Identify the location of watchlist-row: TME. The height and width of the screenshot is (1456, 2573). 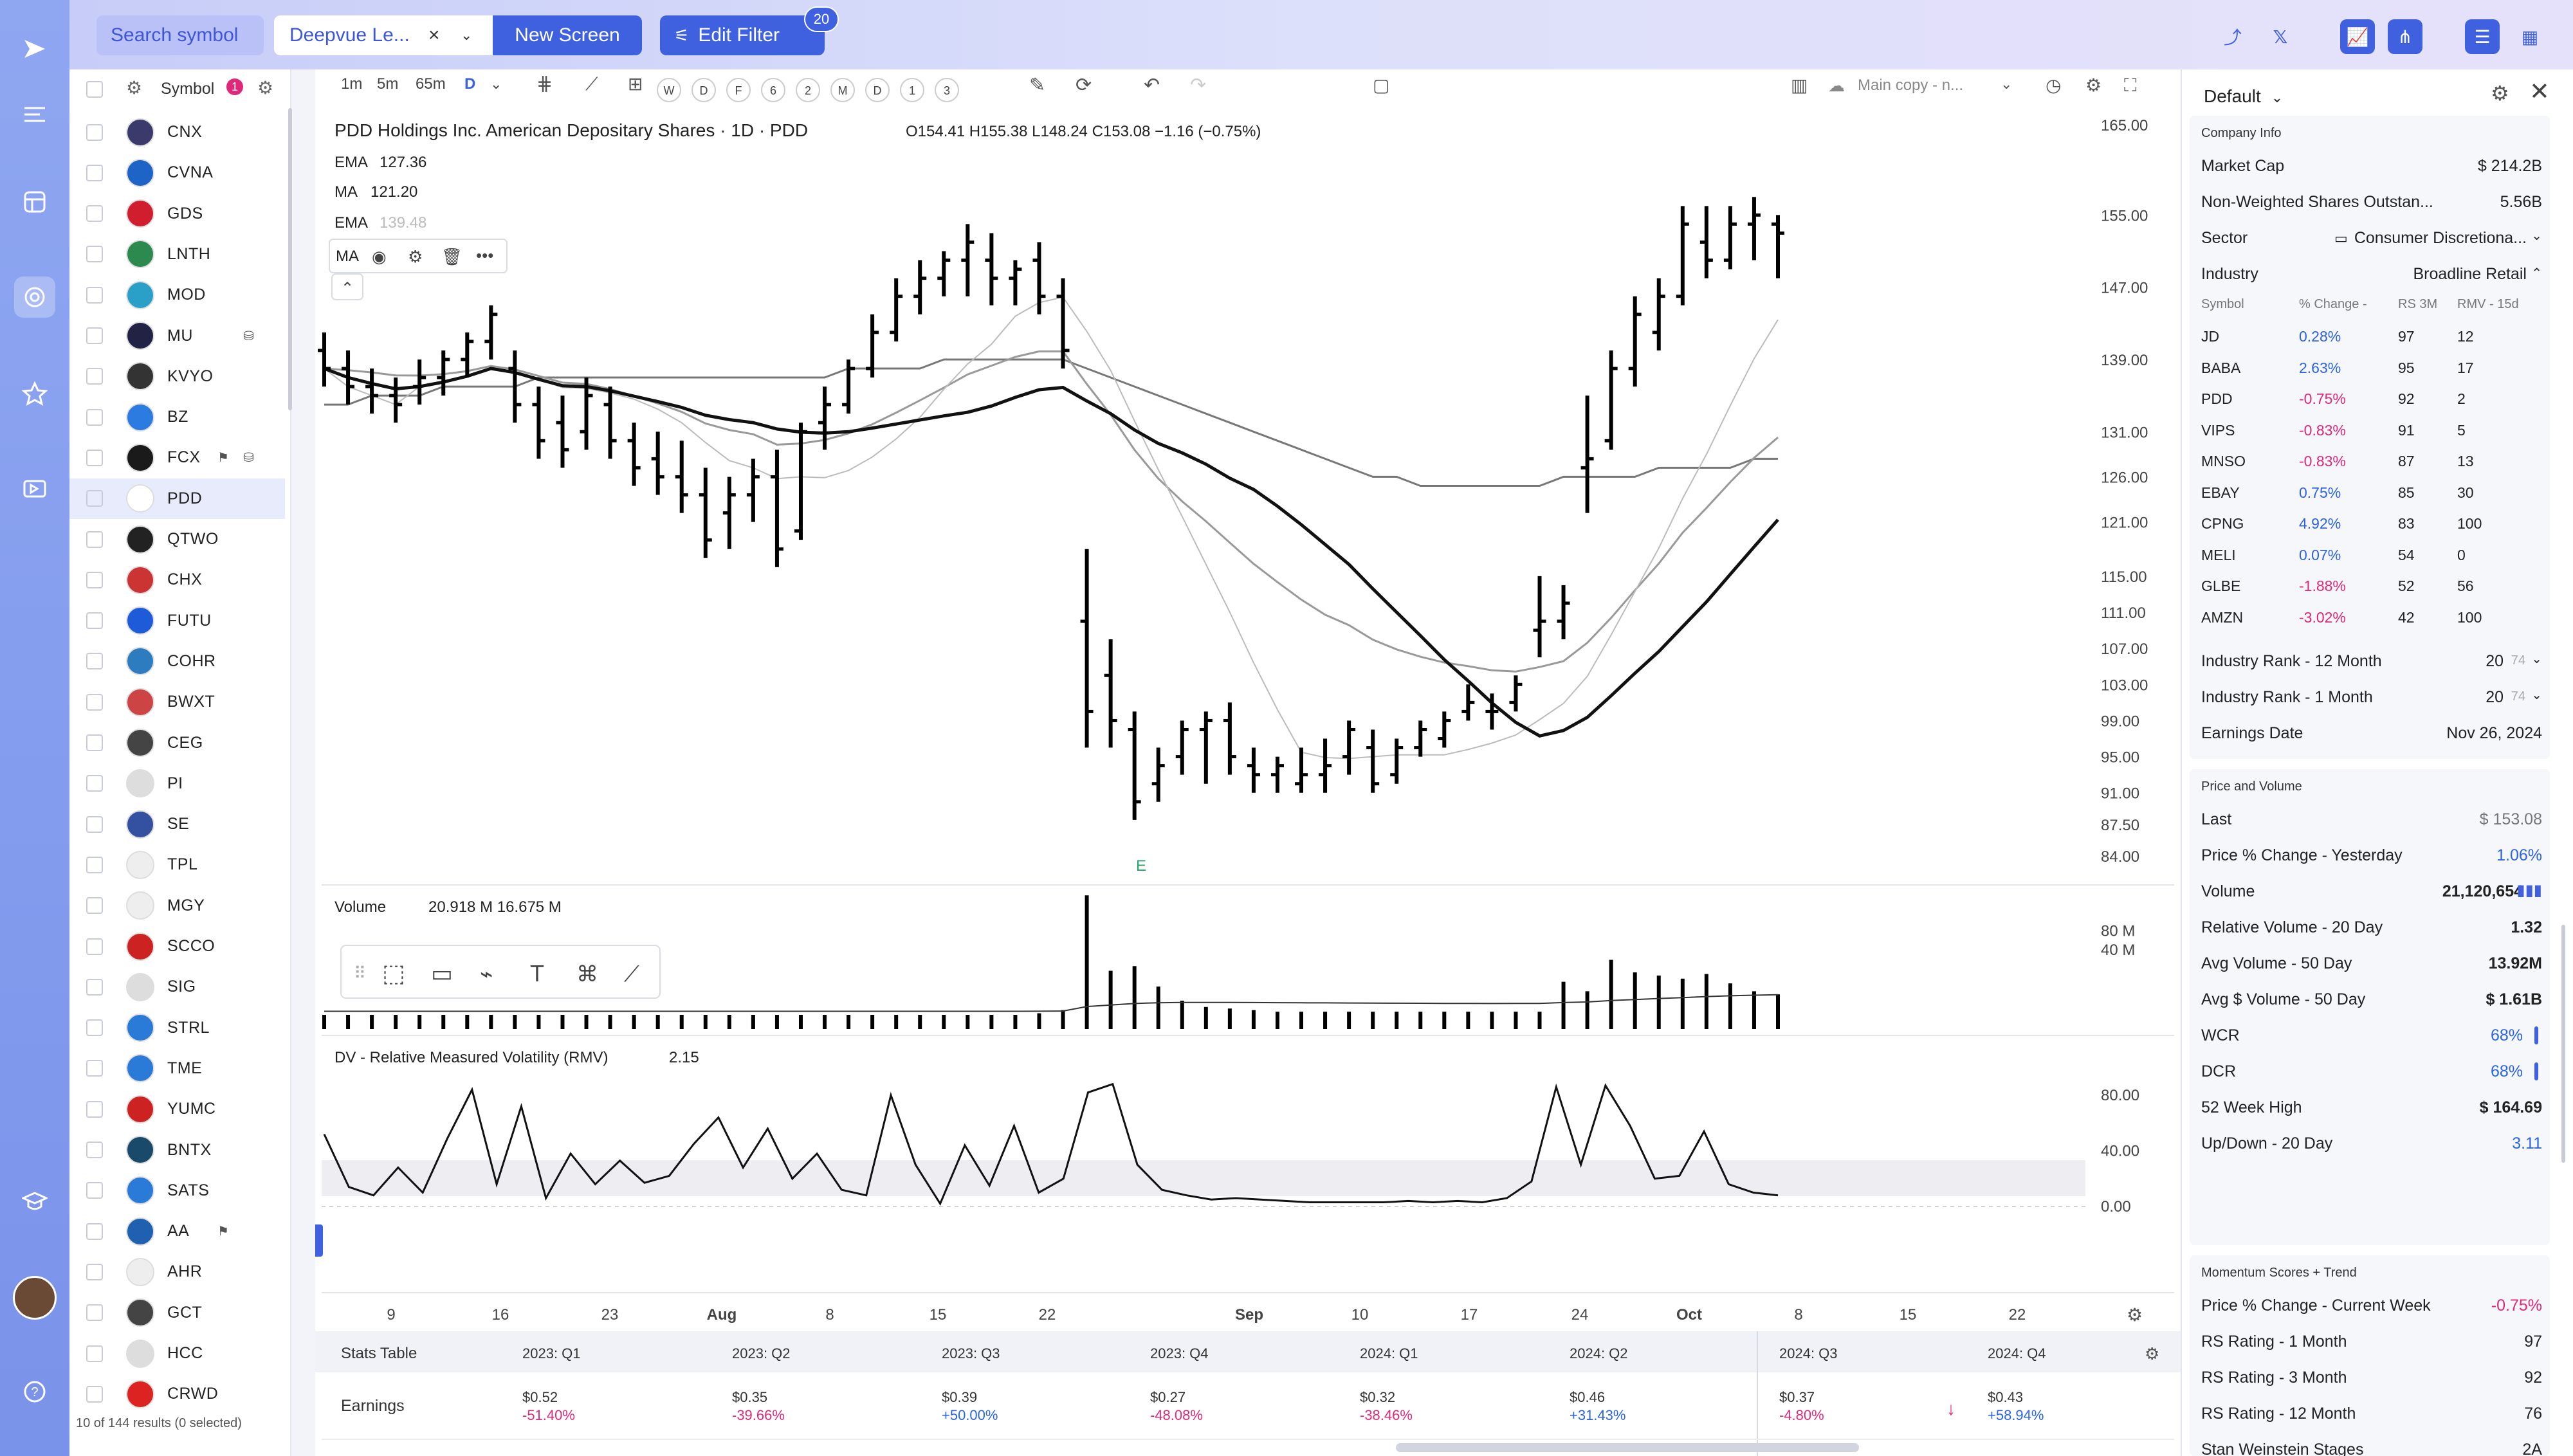
(177, 1068).